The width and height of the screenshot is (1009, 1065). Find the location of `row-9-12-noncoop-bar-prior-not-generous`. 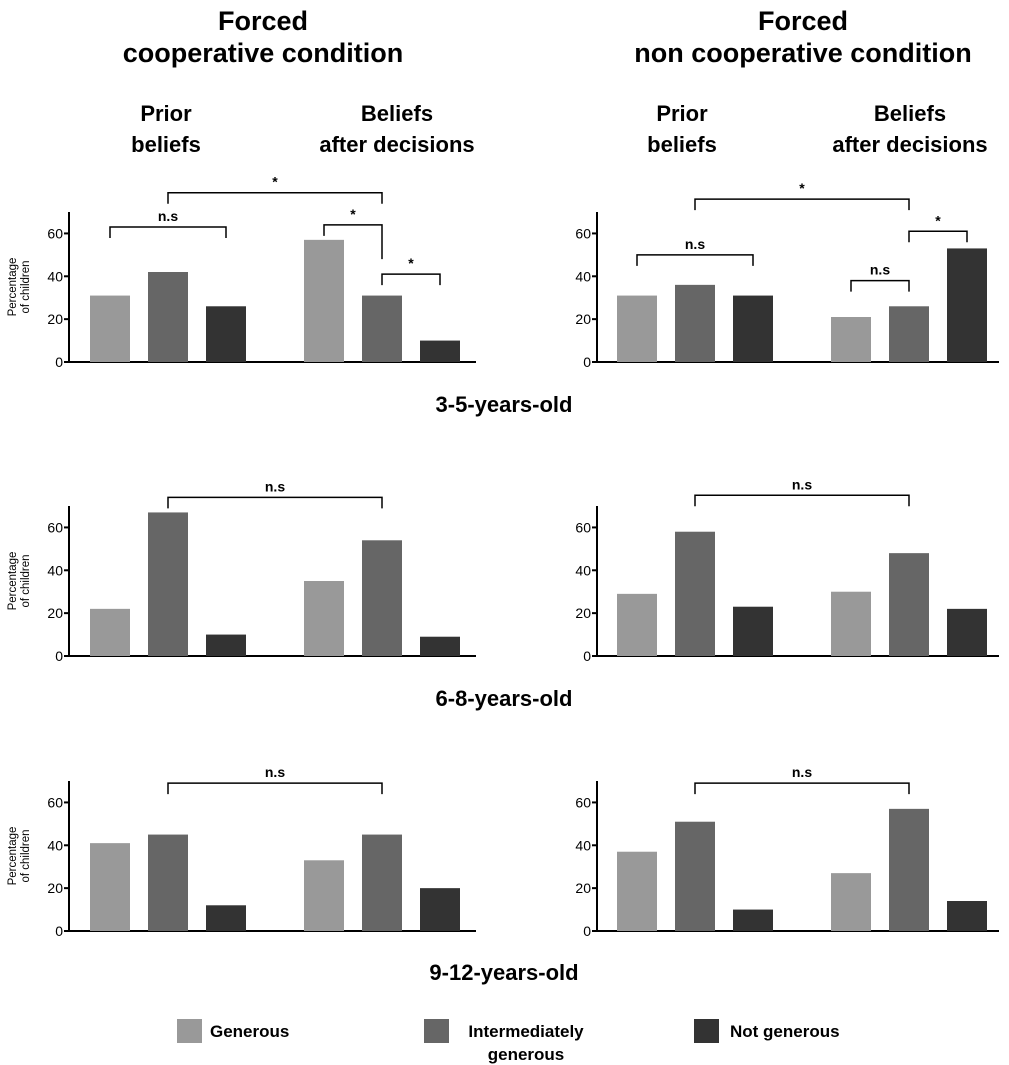

row-9-12-noncoop-bar-prior-not-generous is located at coordinates (753, 920).